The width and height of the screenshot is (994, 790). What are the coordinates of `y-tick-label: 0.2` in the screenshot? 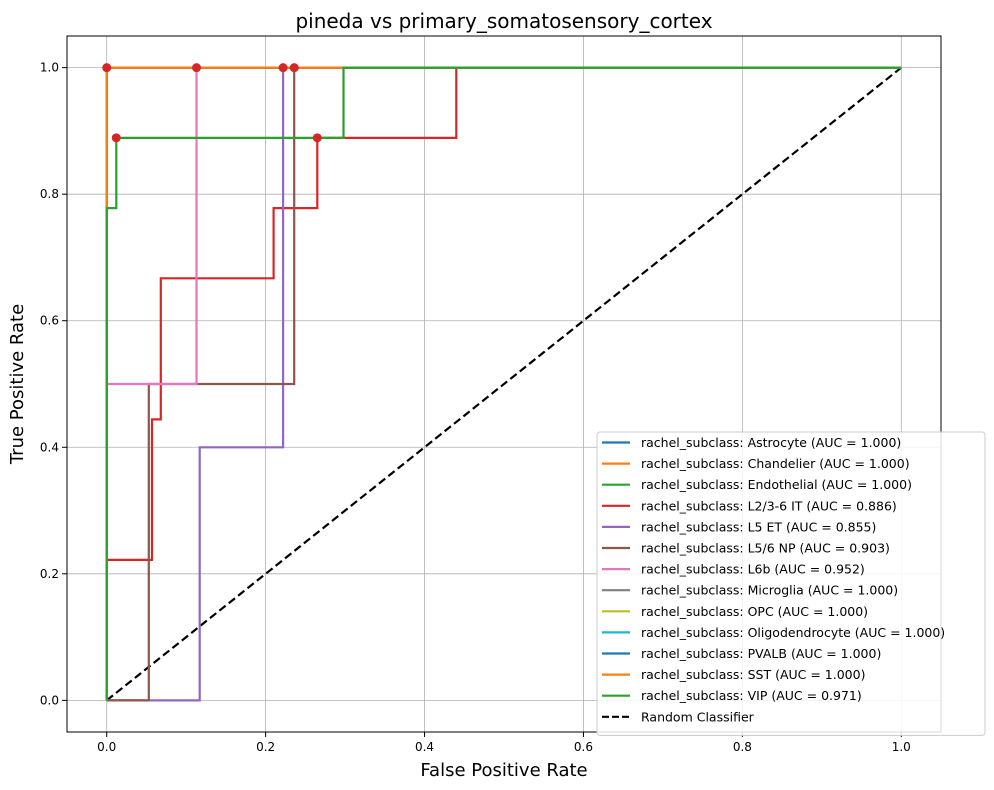 It's located at (49, 574).